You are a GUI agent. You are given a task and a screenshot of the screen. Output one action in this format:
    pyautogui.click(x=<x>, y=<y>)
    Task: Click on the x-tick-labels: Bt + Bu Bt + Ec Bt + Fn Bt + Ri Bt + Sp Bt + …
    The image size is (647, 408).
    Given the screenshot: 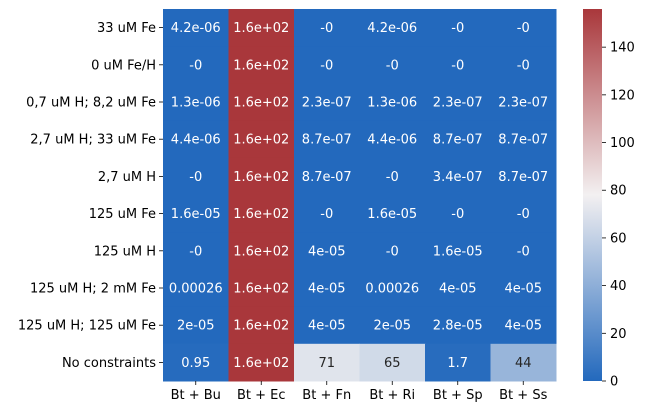 What is the action you would take?
    pyautogui.click(x=359, y=392)
    